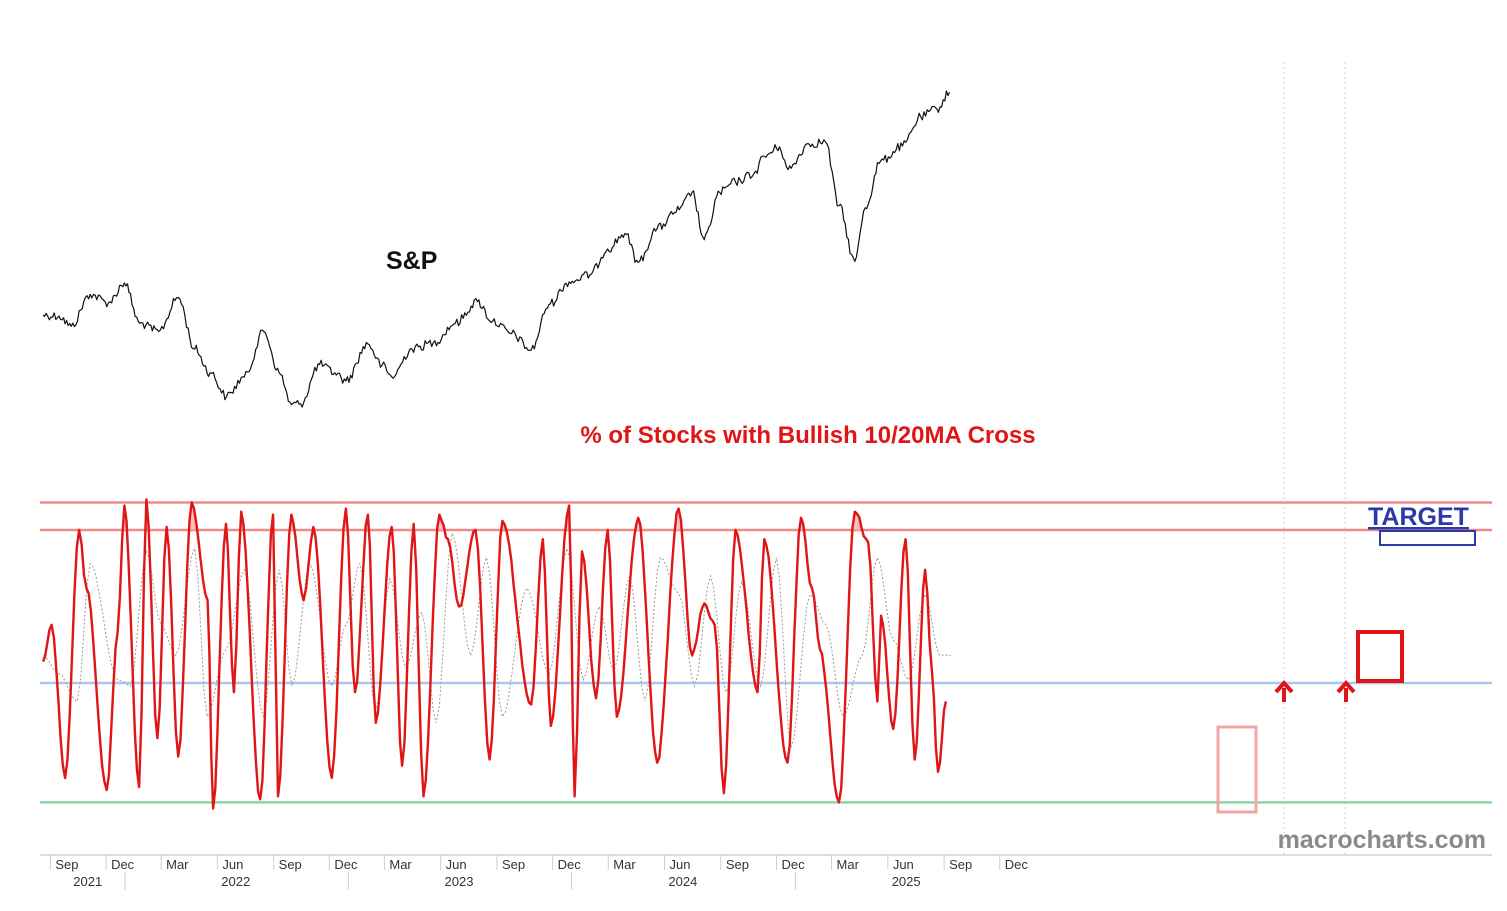 The width and height of the screenshot is (1507, 911). I want to click on watermark: macrocharts.com, so click(1382, 840).